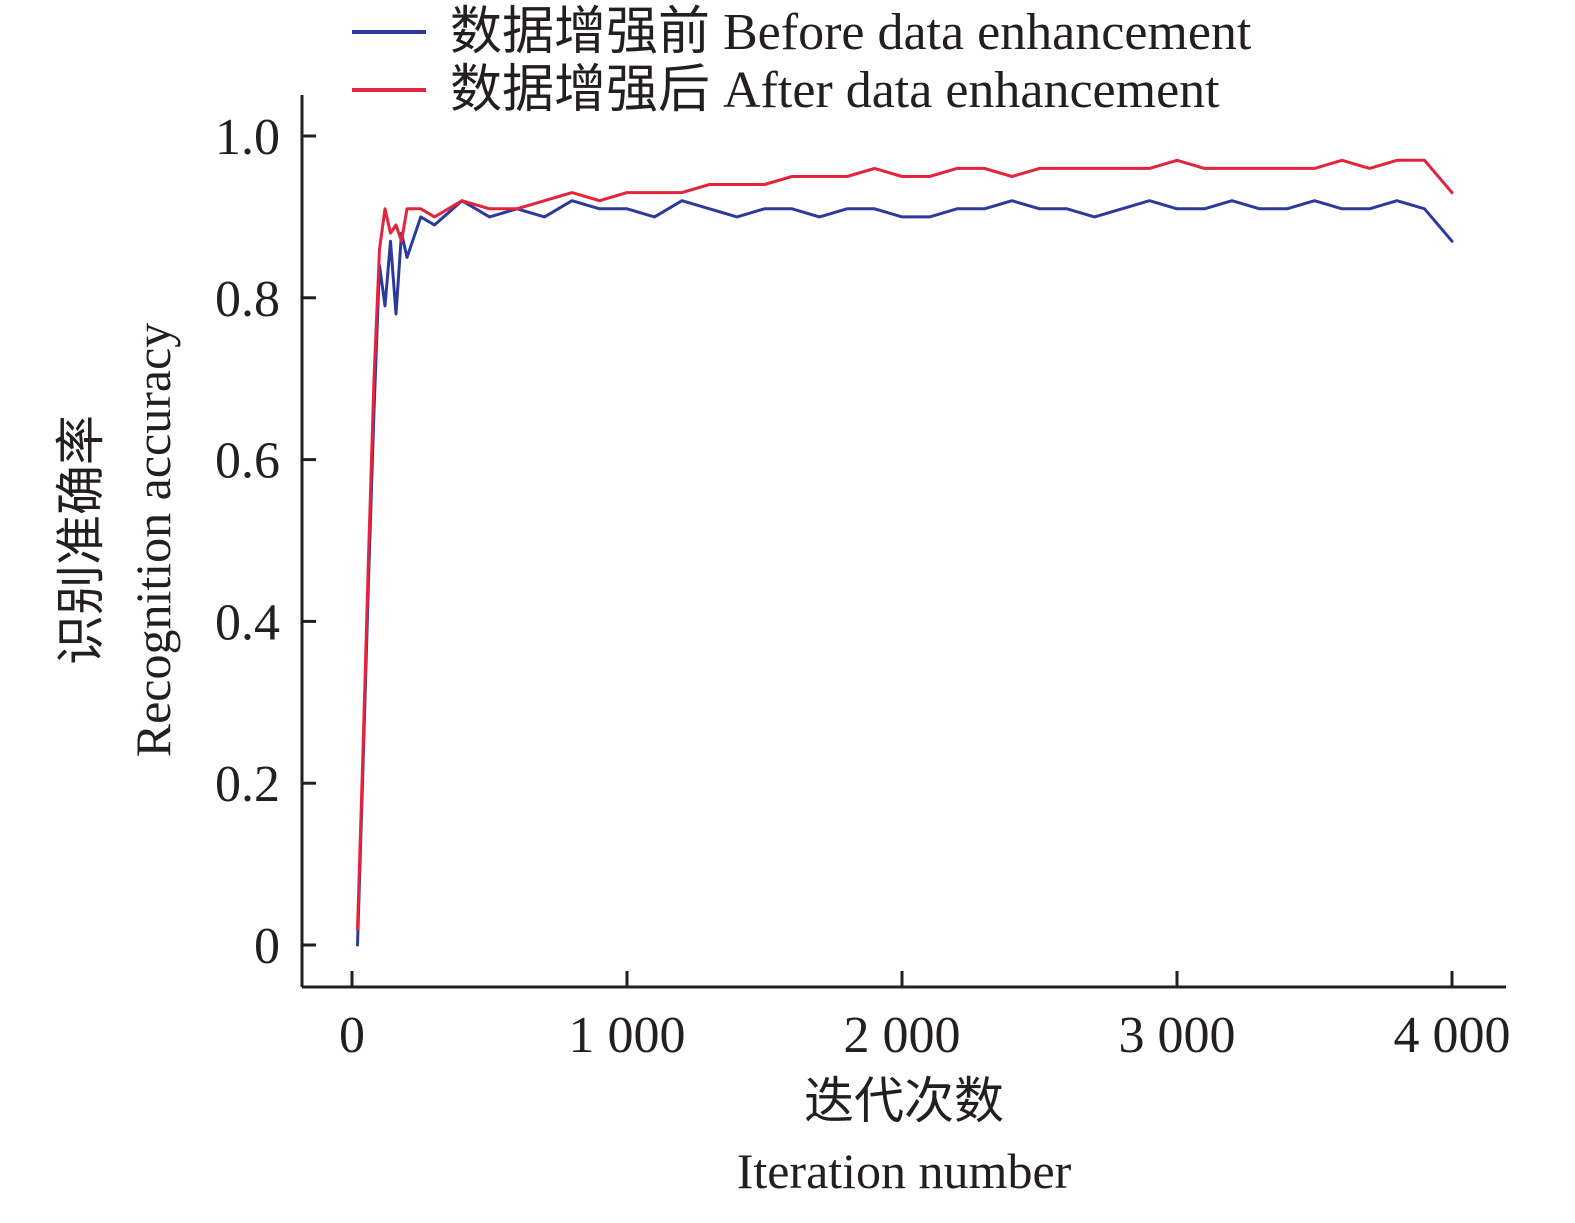 This screenshot has height=1223, width=1575. Describe the element at coordinates (627, 1035) in the screenshot. I see `x-tick-label: 1 000` at that location.